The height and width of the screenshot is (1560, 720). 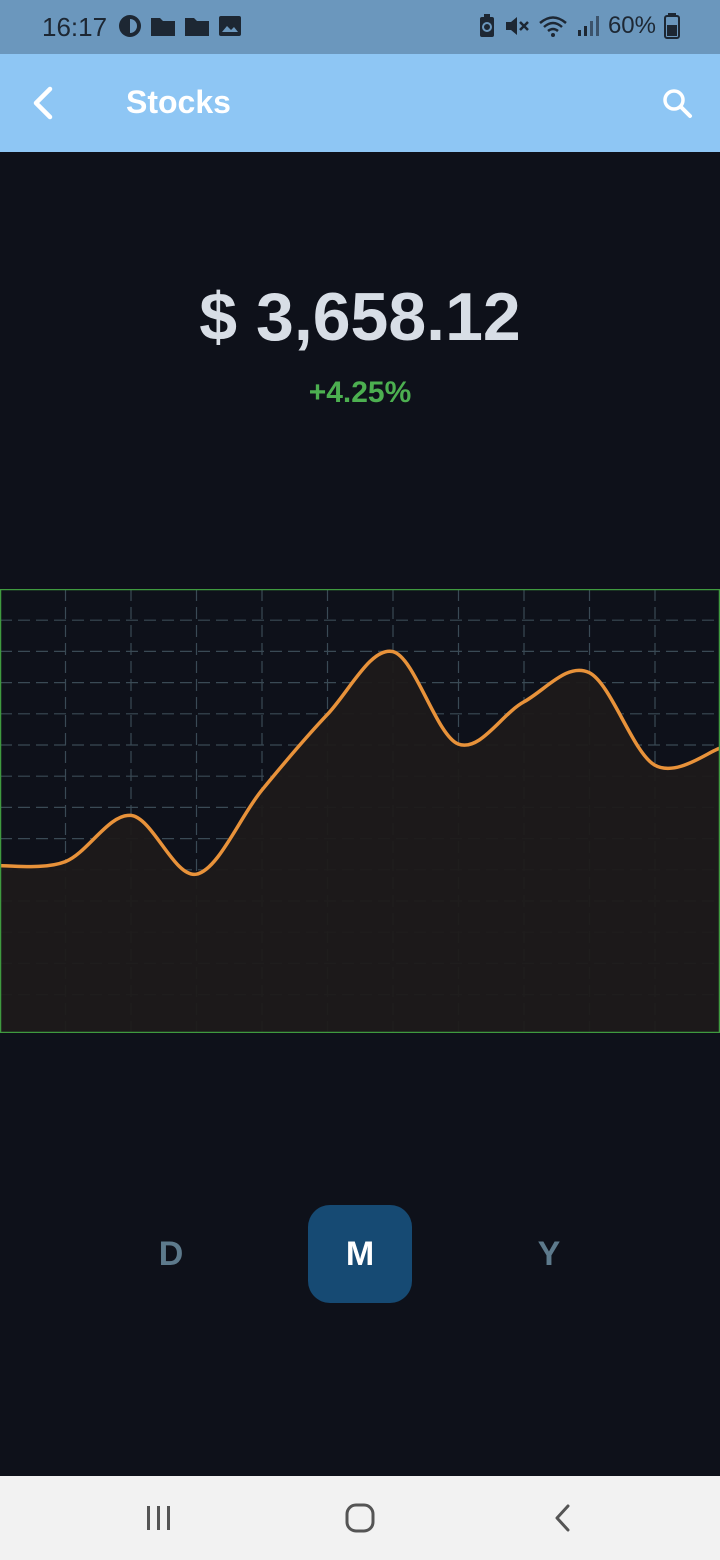 What do you see at coordinates (360, 103) in the screenshot?
I see `app-bar: Stocks` at bounding box center [360, 103].